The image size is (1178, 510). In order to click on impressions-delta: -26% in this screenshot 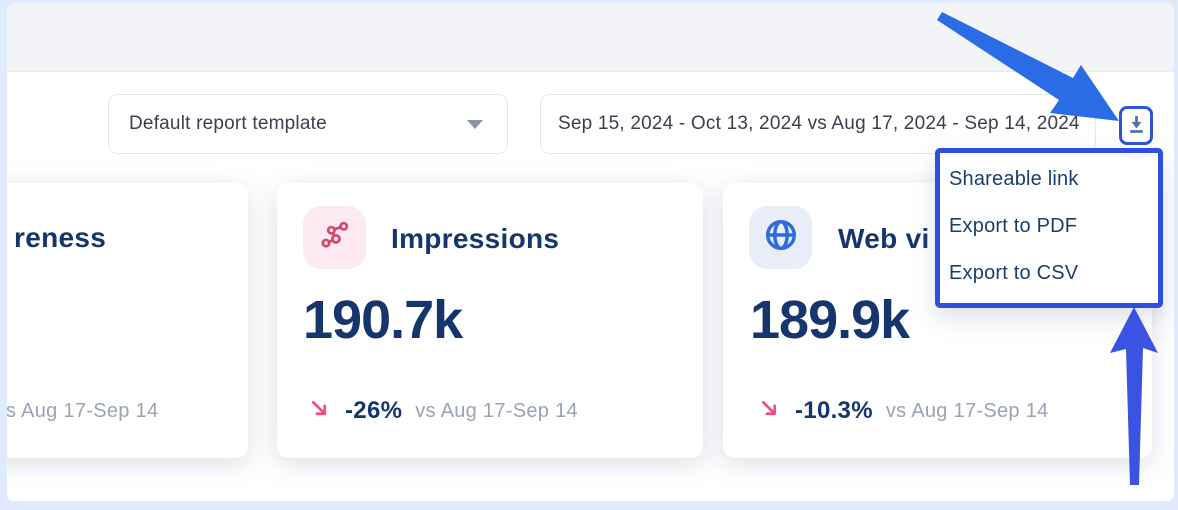, I will do `click(374, 410)`.